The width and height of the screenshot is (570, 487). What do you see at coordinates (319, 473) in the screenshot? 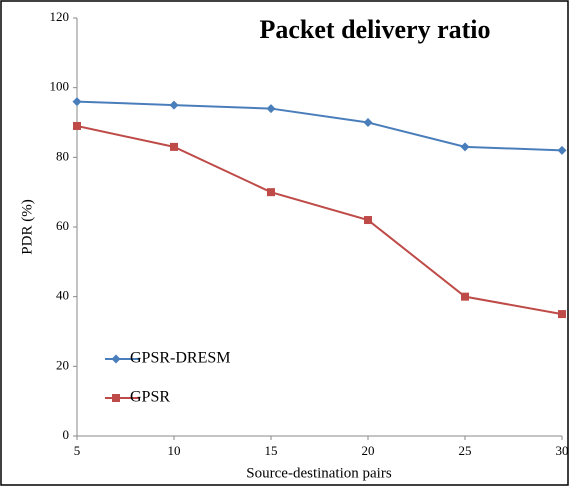
I see `x-axis-label: Source-destination pairs` at bounding box center [319, 473].